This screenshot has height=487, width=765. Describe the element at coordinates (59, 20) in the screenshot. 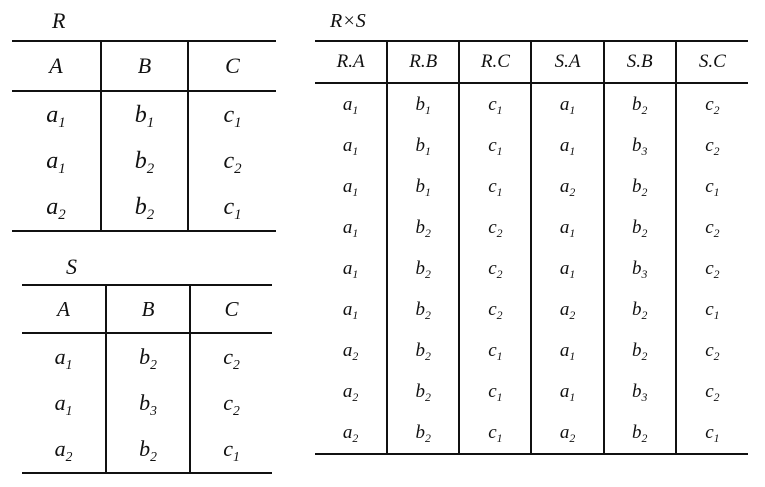

I see `relation-r-caption: R` at that location.